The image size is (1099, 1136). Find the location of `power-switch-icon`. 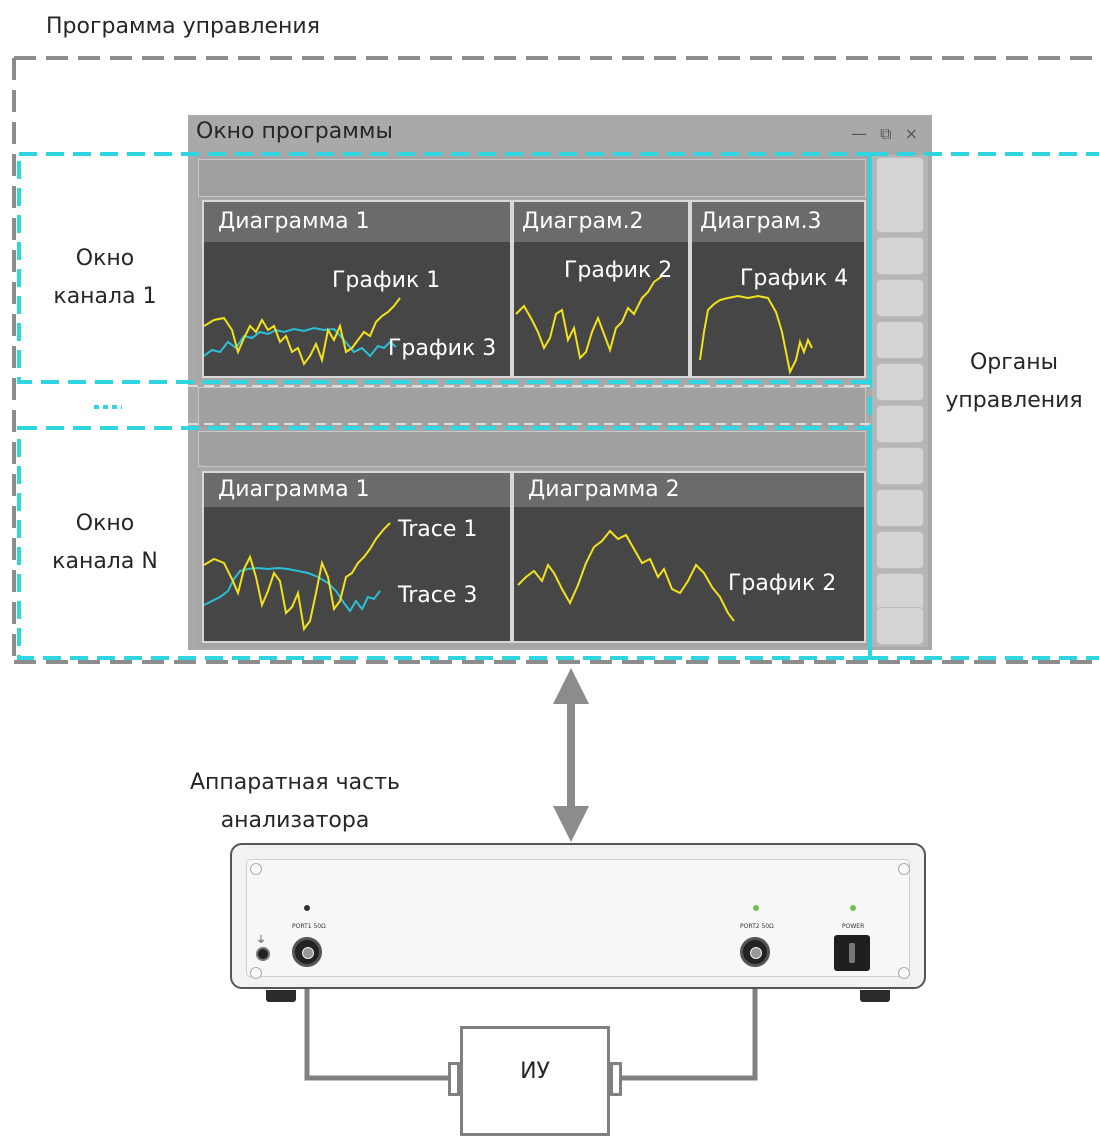

power-switch-icon is located at coordinates (852, 953).